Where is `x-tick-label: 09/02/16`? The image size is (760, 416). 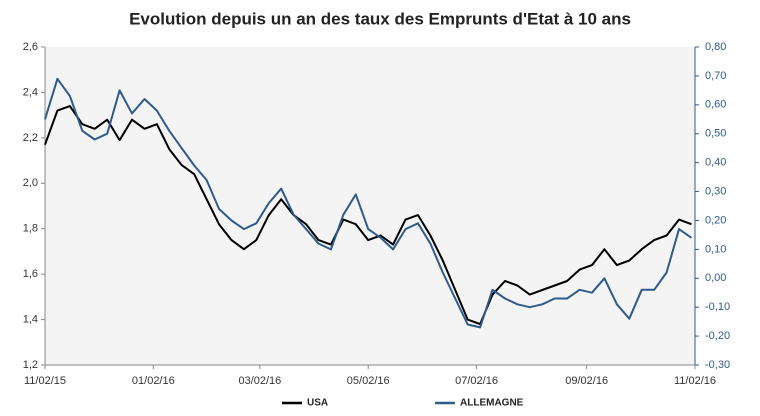 x-tick-label: 09/02/16 is located at coordinates (586, 381).